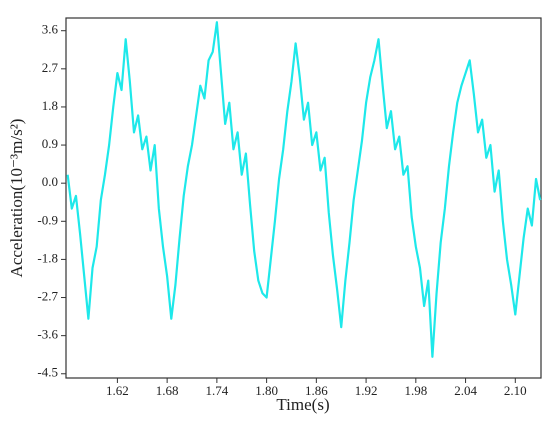 This screenshot has width=550, height=426. Describe the element at coordinates (47, 219) in the screenshot. I see `y-tick-label: -0.9` at that location.